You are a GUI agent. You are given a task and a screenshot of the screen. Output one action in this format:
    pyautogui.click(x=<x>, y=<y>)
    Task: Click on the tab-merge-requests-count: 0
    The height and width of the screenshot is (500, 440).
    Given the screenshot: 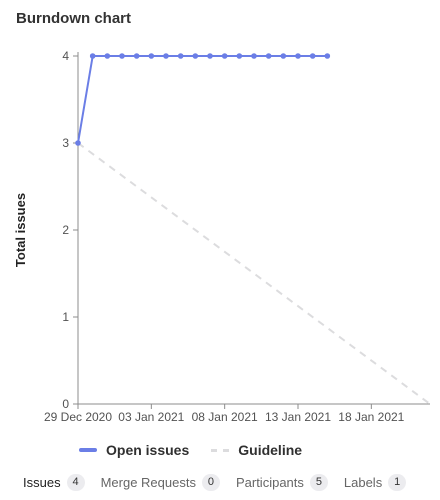 What is the action you would take?
    pyautogui.click(x=210, y=482)
    